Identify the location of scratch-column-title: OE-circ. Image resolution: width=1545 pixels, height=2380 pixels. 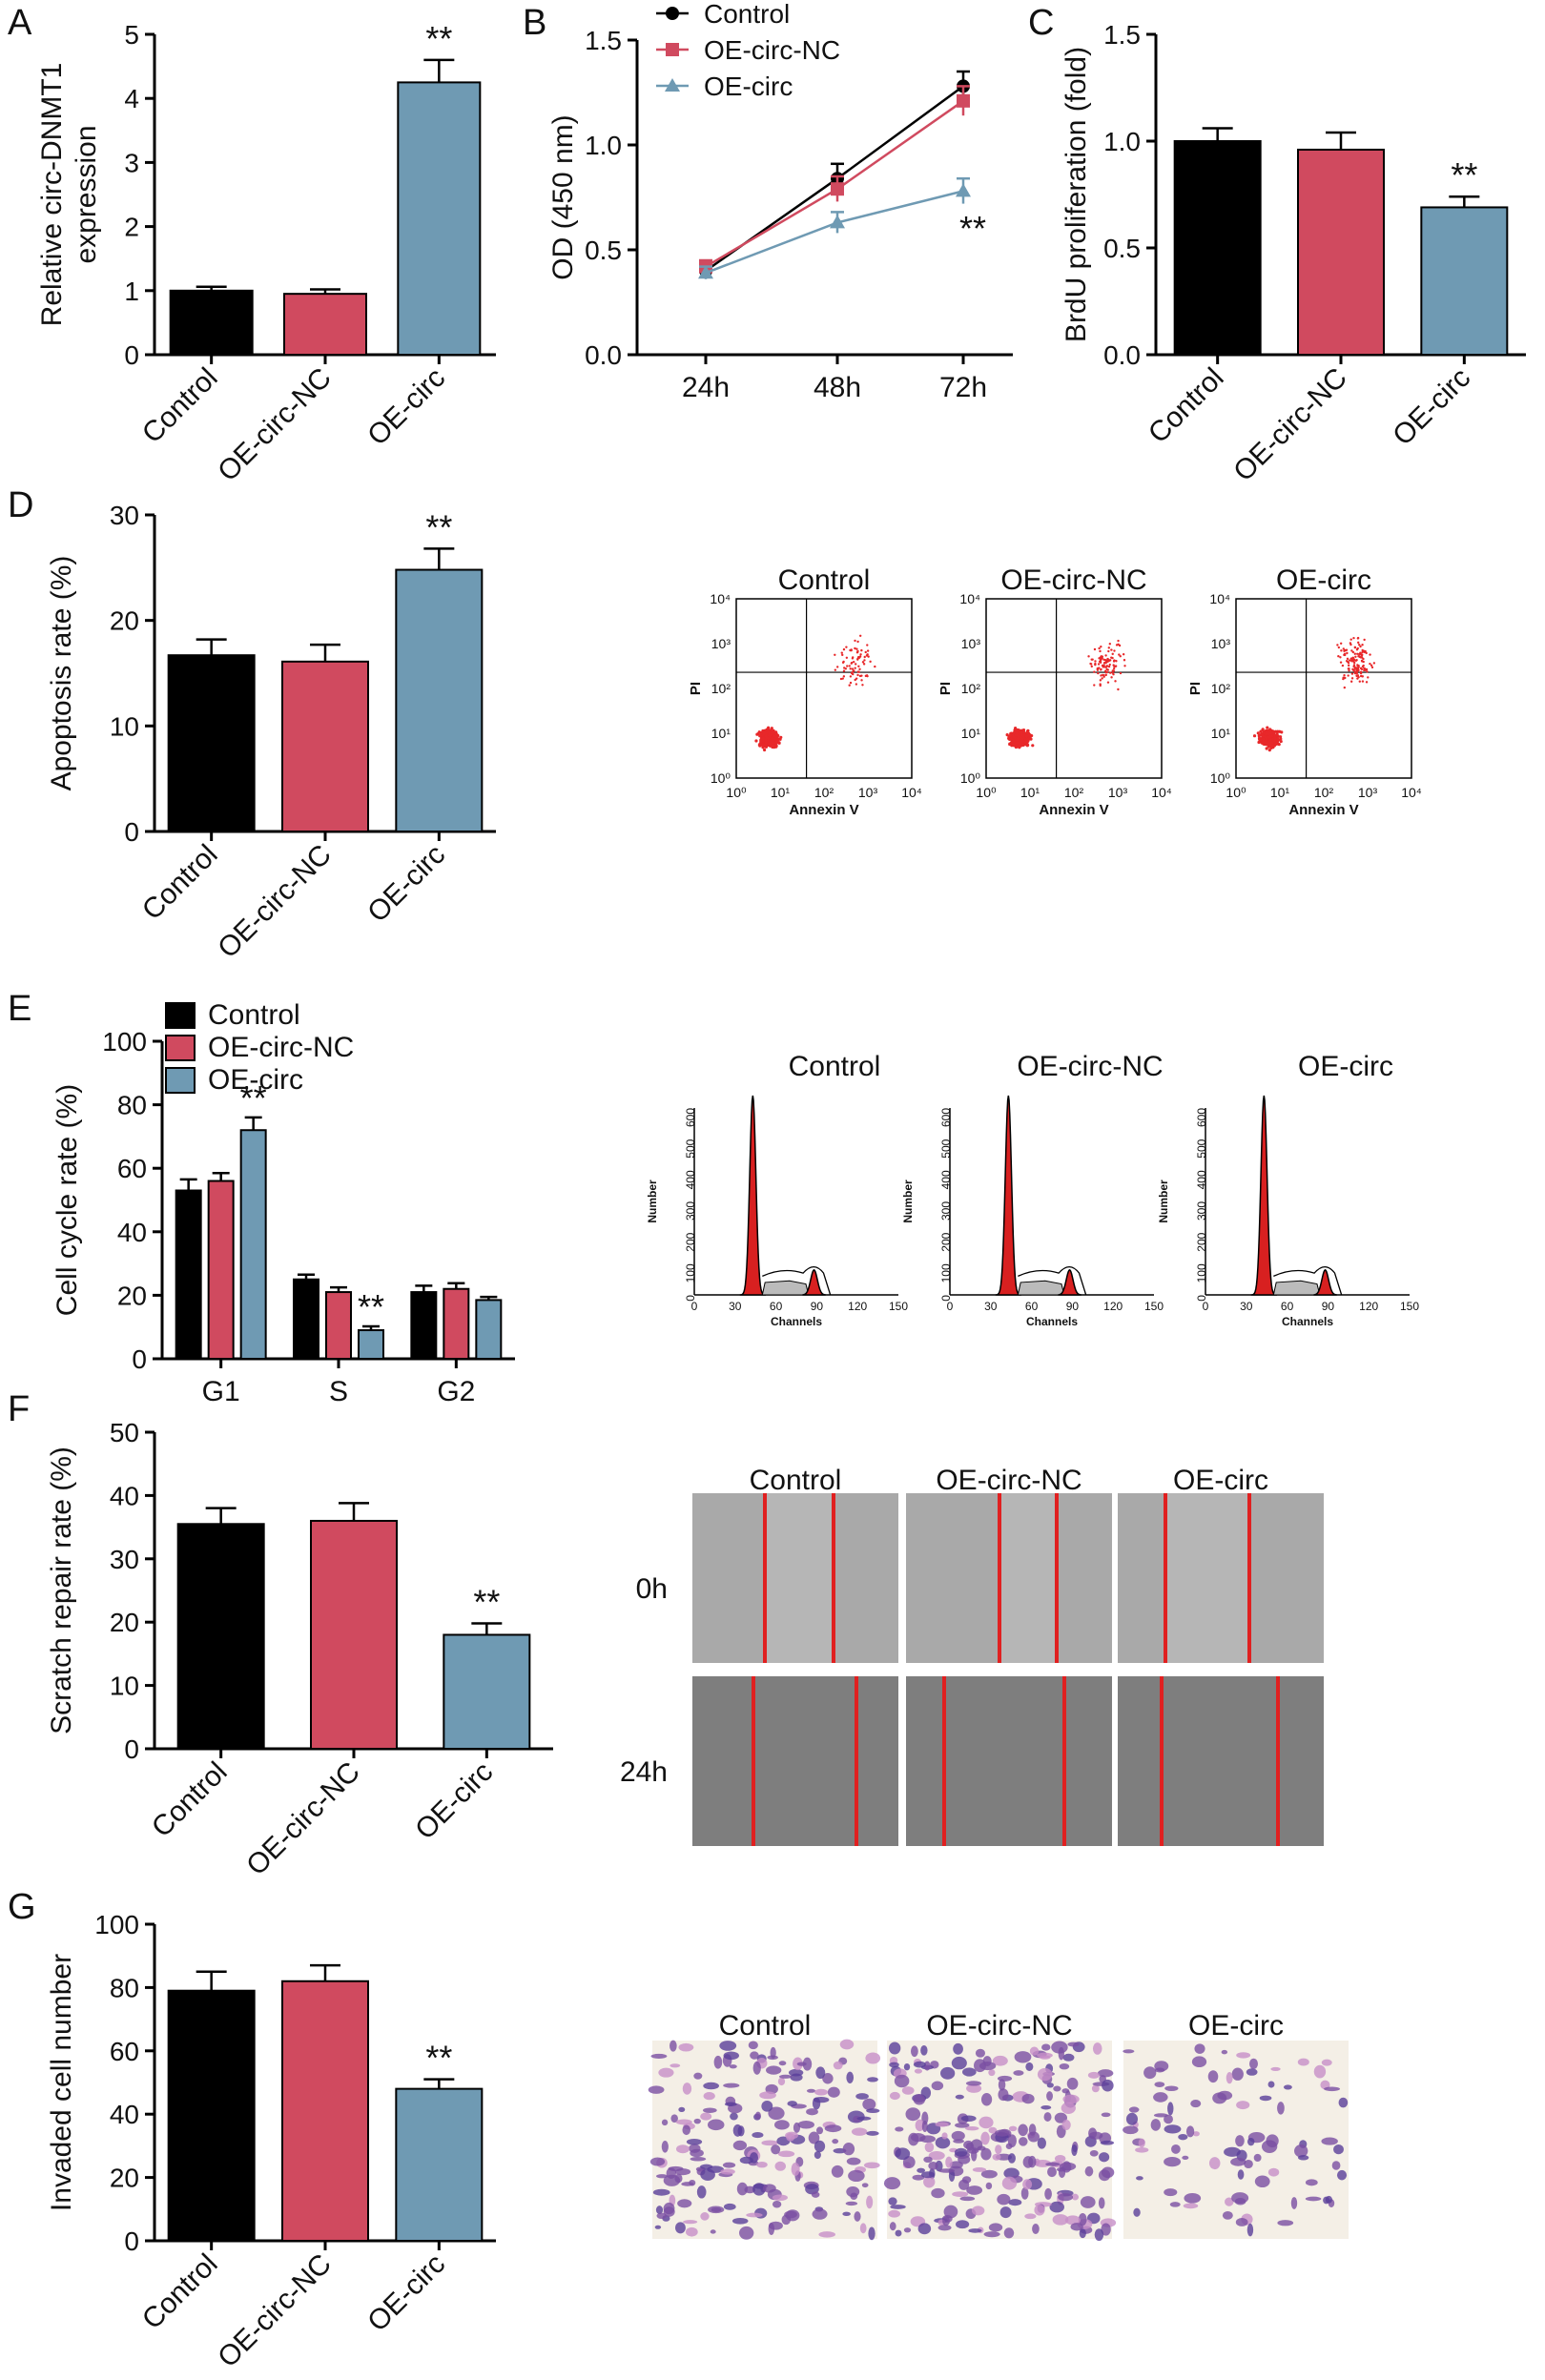
(1220, 1481).